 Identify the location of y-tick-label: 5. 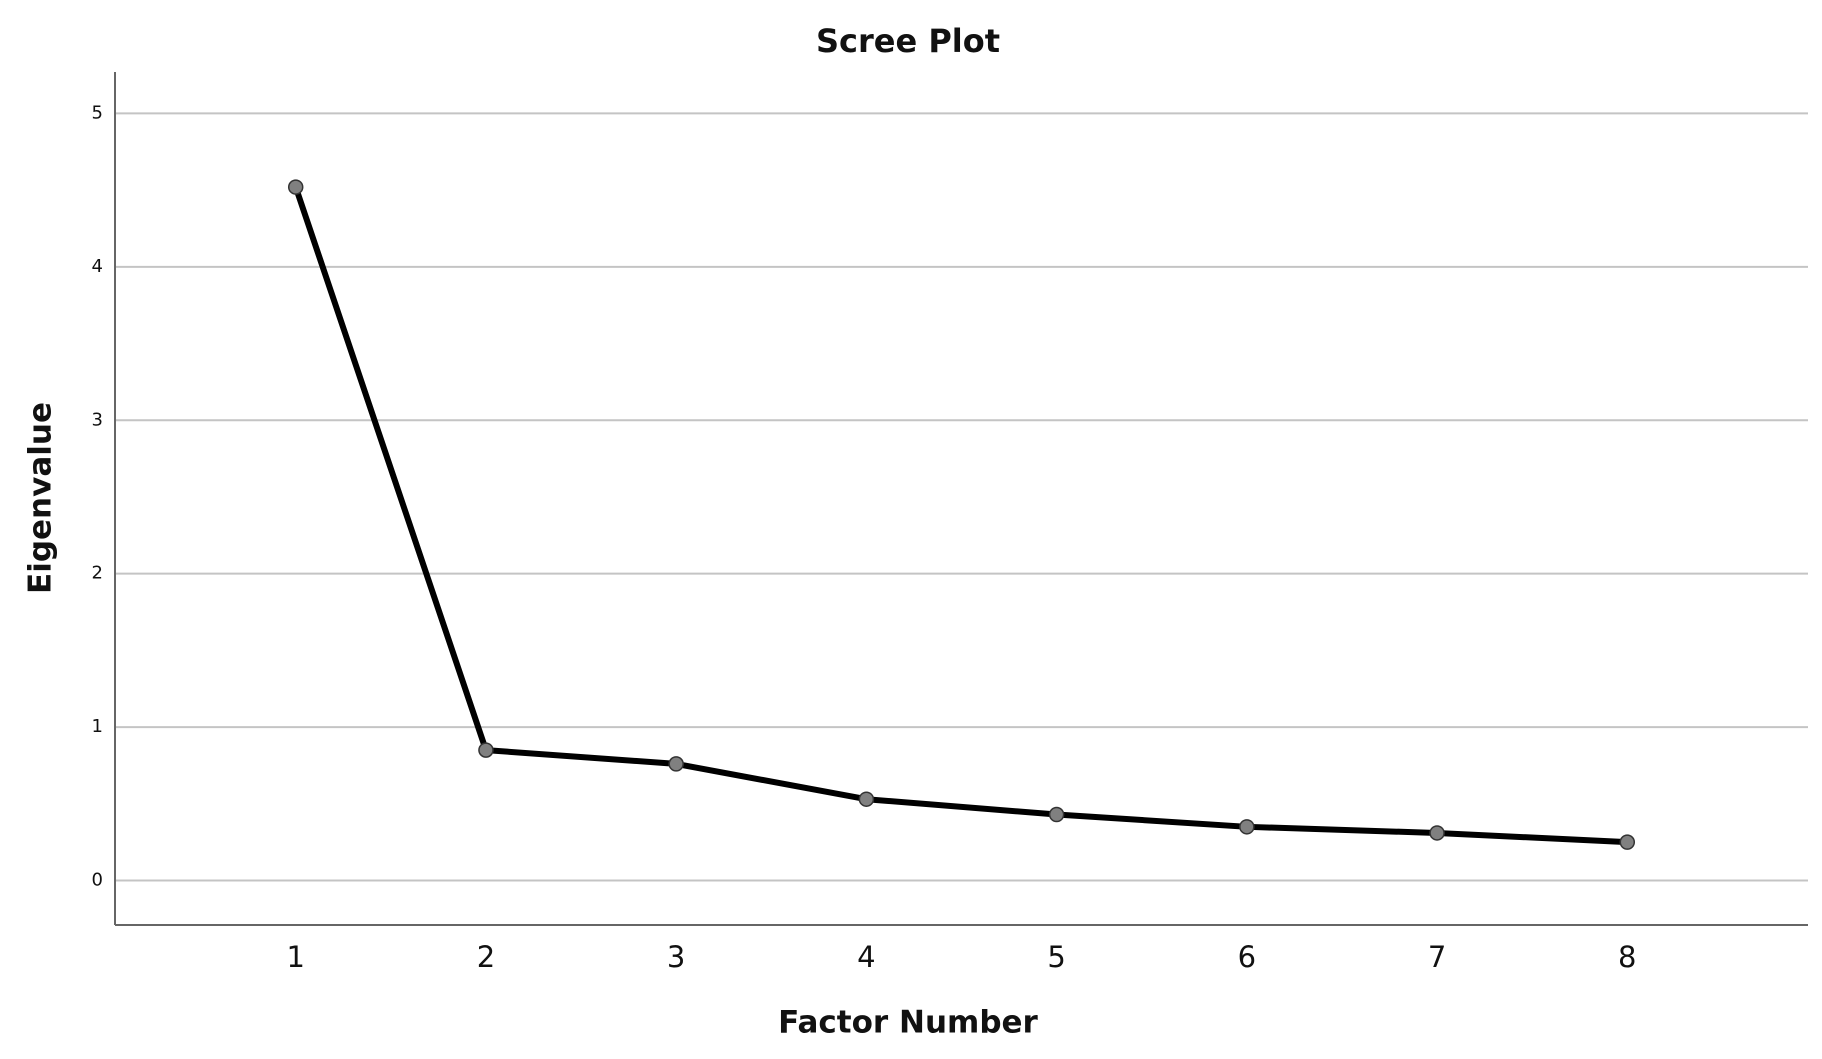
(97, 112).